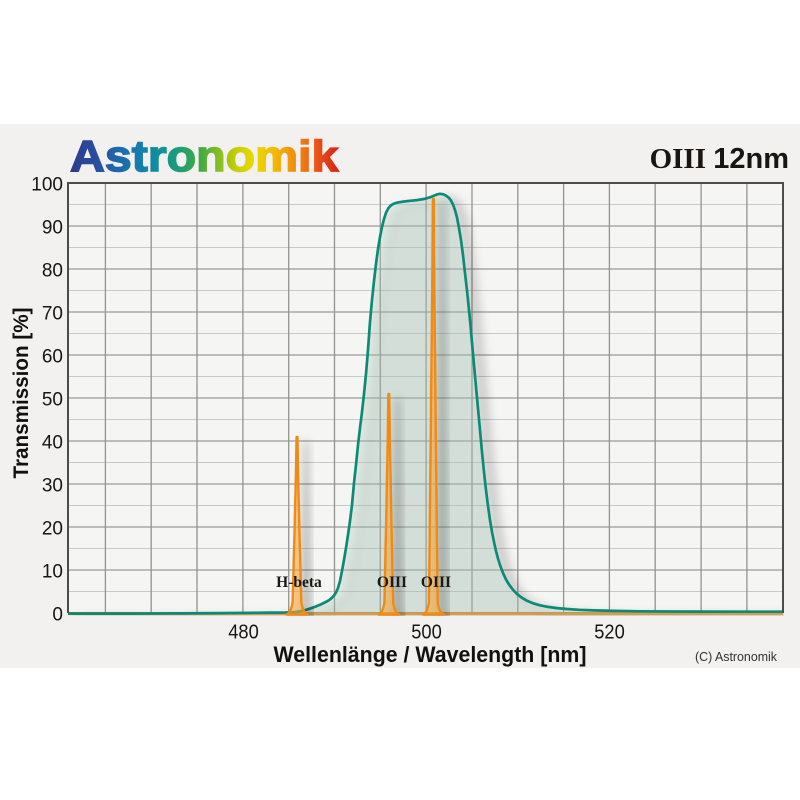 The width and height of the screenshot is (800, 800). Describe the element at coordinates (52, 314) in the screenshot. I see `svg-text: 70` at that location.